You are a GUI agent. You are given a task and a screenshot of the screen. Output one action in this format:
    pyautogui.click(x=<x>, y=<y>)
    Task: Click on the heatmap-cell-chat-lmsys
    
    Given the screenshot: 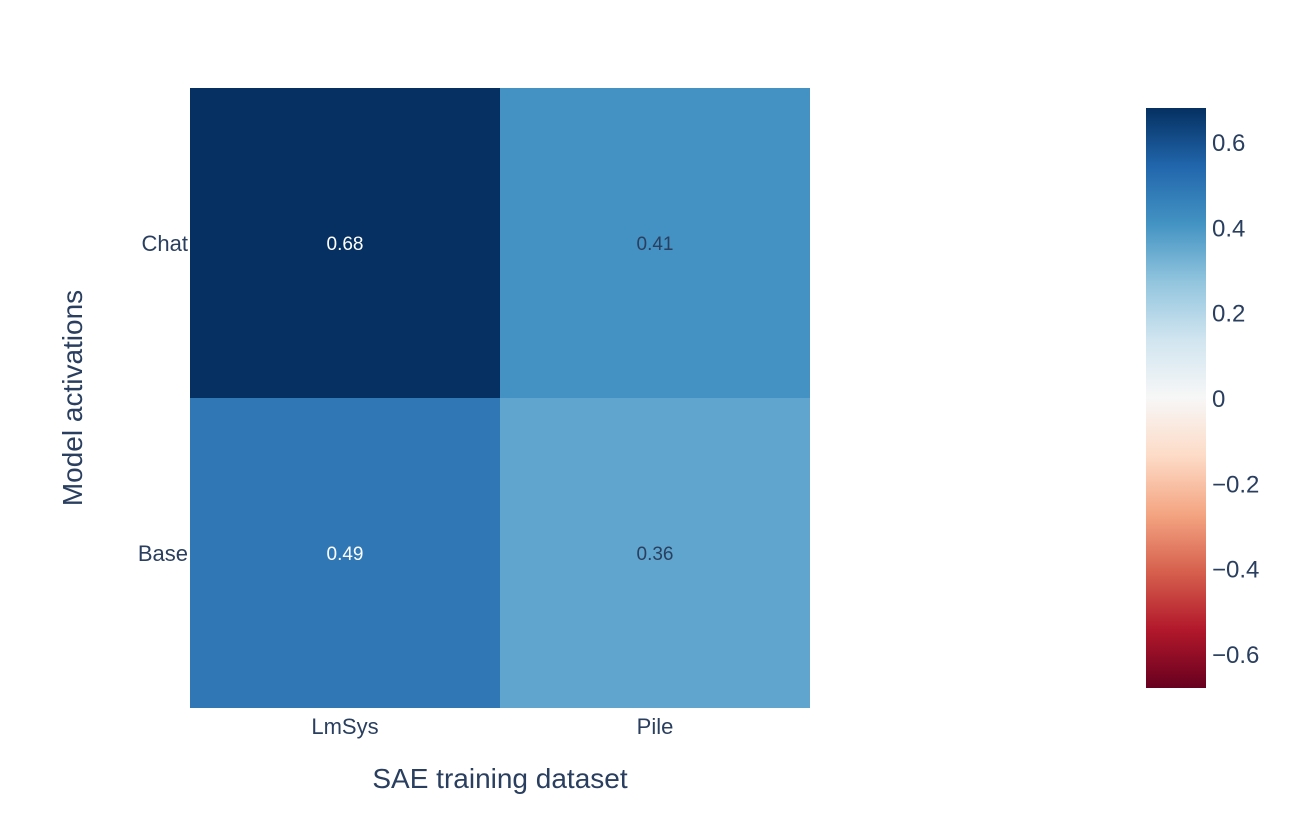 What is the action you would take?
    pyautogui.click(x=345, y=243)
    